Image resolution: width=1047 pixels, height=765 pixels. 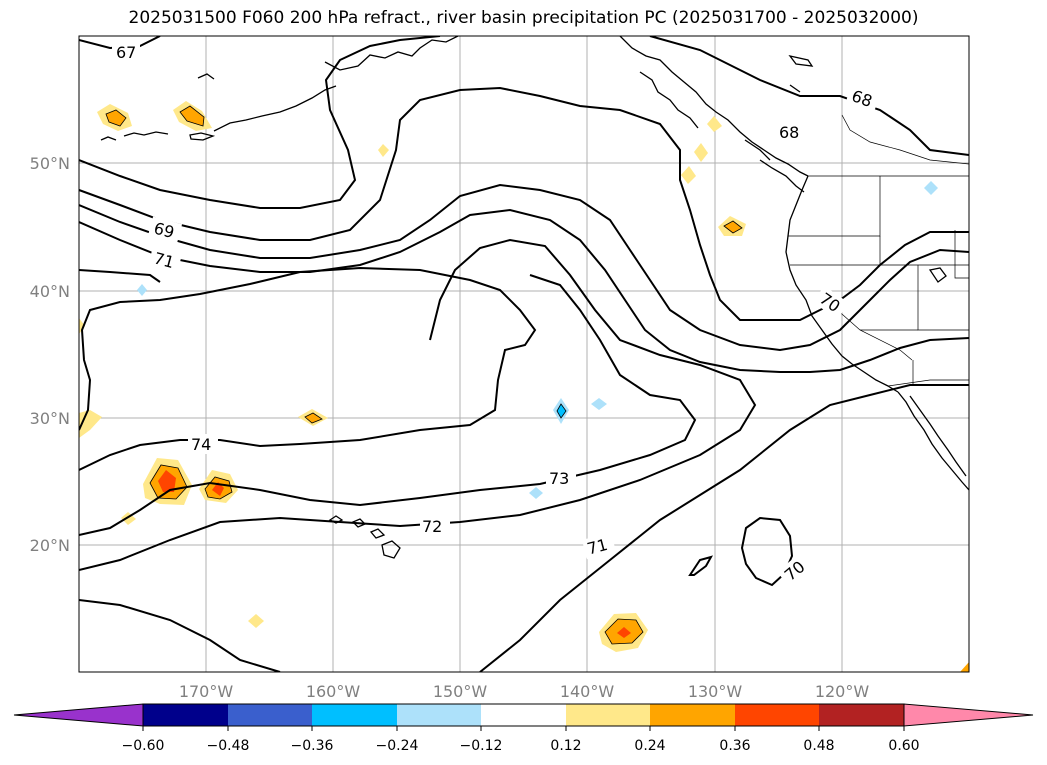 I want to click on contour-label-69: 69, so click(x=164, y=230).